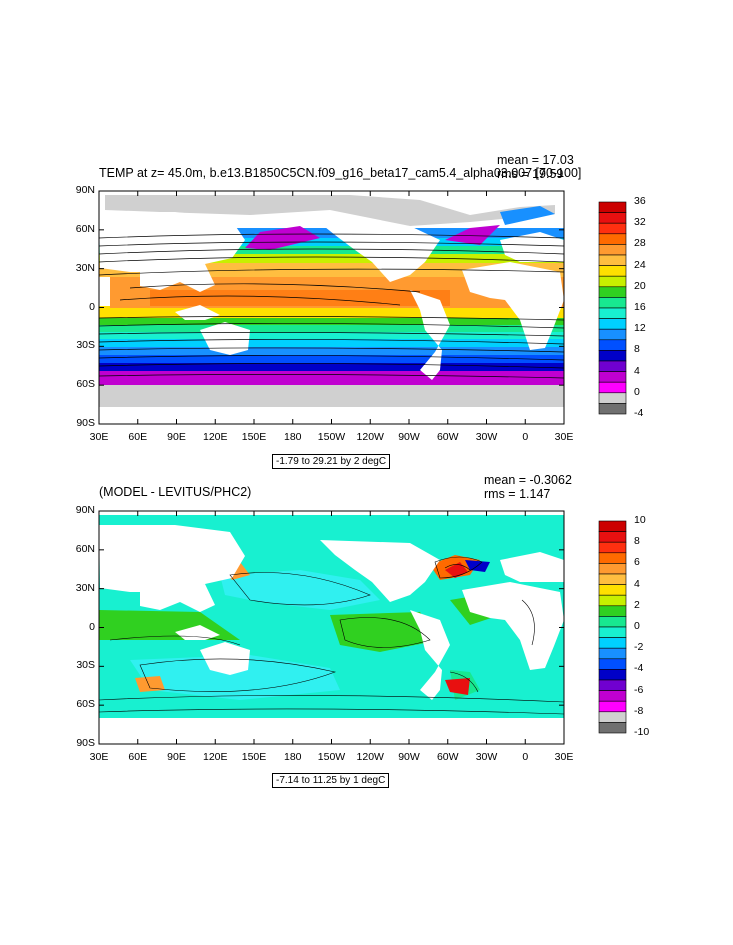 The width and height of the screenshot is (733, 945). I want to click on bottom-range-note: -7.14 to 11.25 by 1 degC, so click(331, 780).